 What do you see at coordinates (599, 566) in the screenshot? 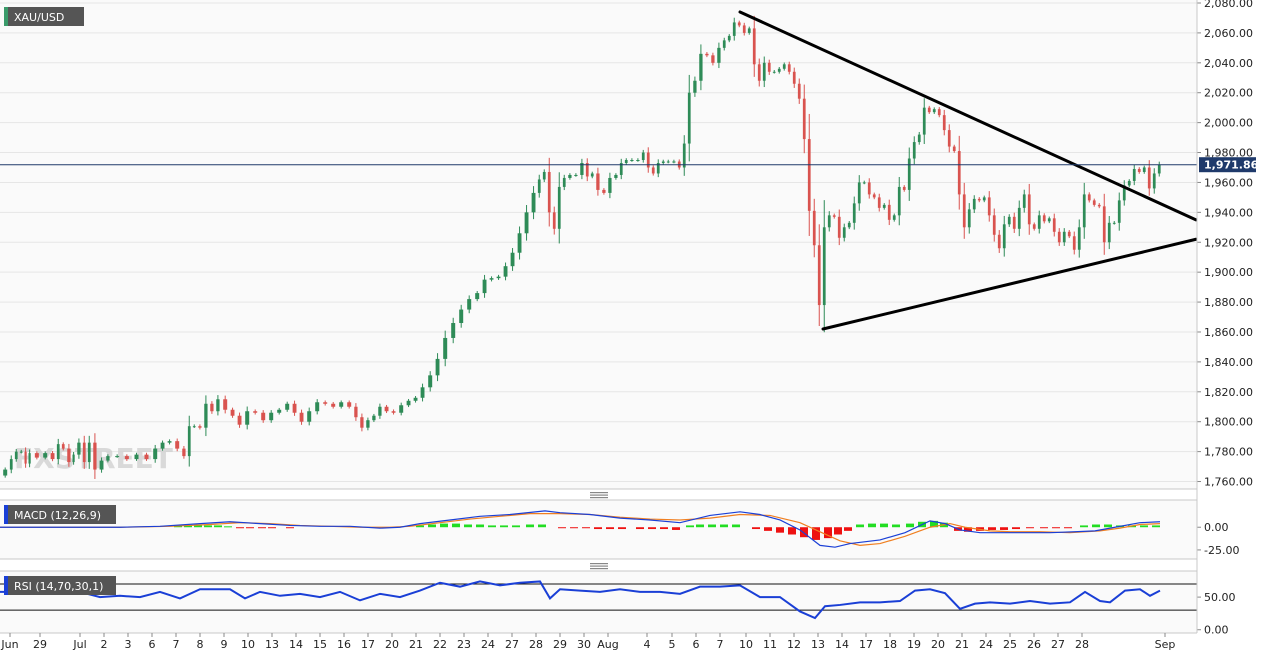
I see `rsi-resize-handle` at bounding box center [599, 566].